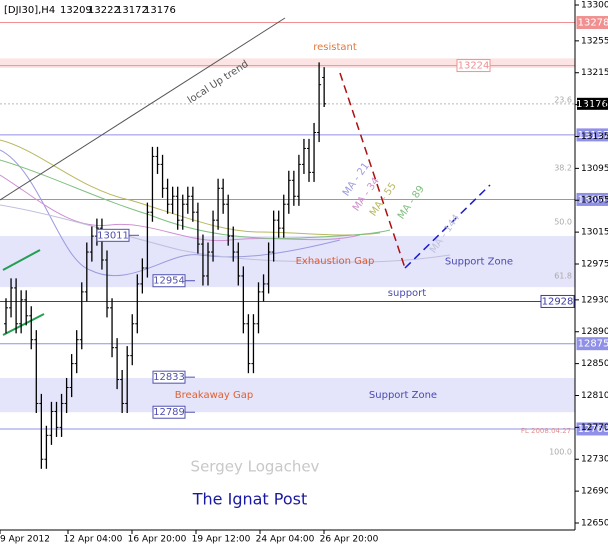 The width and height of the screenshot is (608, 548). Describe the element at coordinates (594, 492) in the screenshot. I see `y-tick-label: 12690` at that location.